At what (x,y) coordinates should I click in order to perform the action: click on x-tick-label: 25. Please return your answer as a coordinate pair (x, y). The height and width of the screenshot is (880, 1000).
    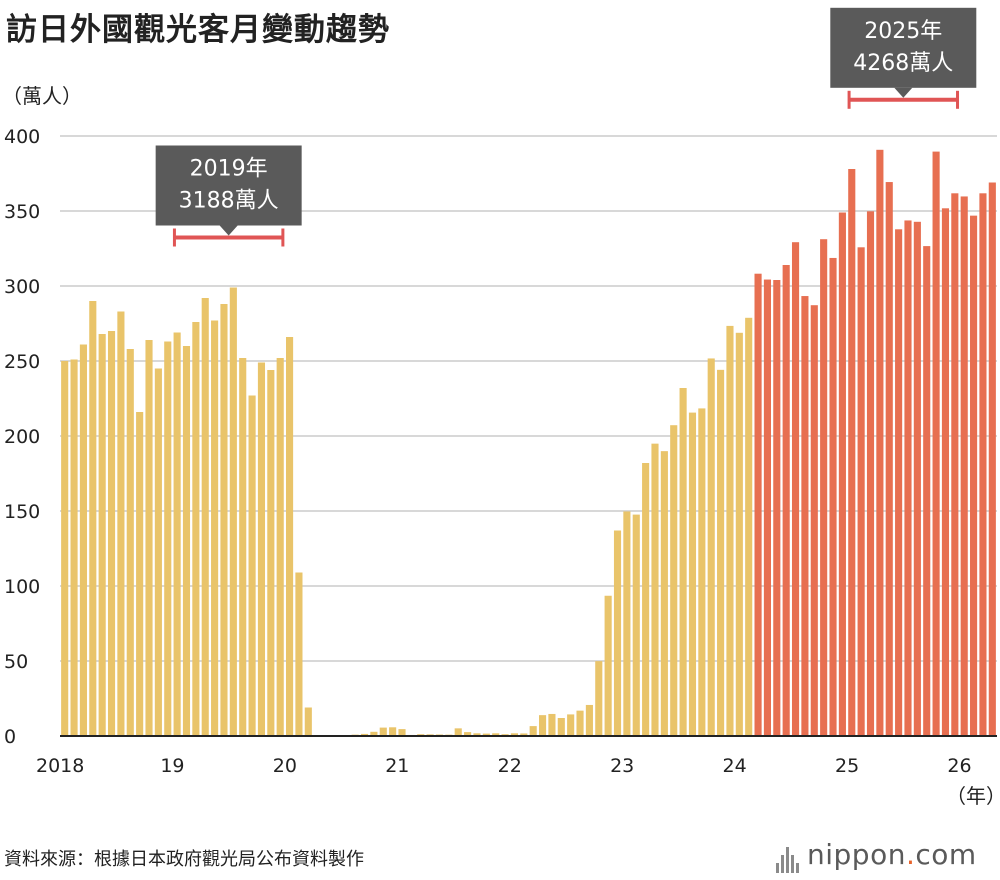
    Looking at the image, I should click on (847, 766).